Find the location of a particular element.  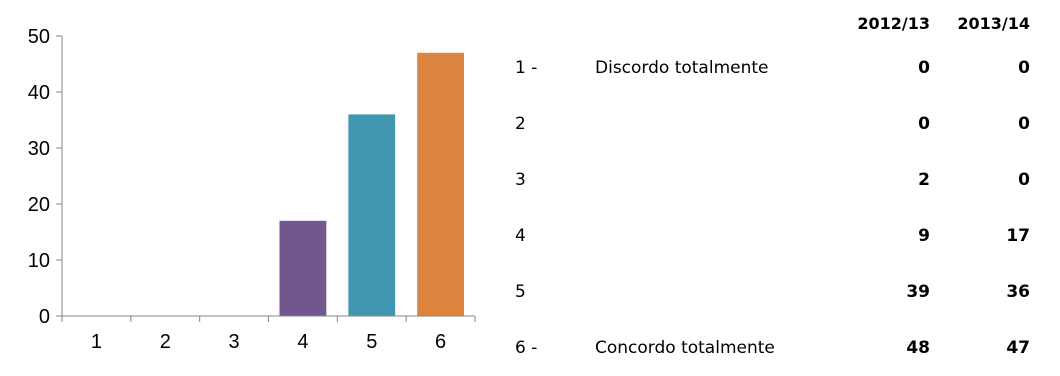

table-row: 2 0 0 is located at coordinates (772, 124).